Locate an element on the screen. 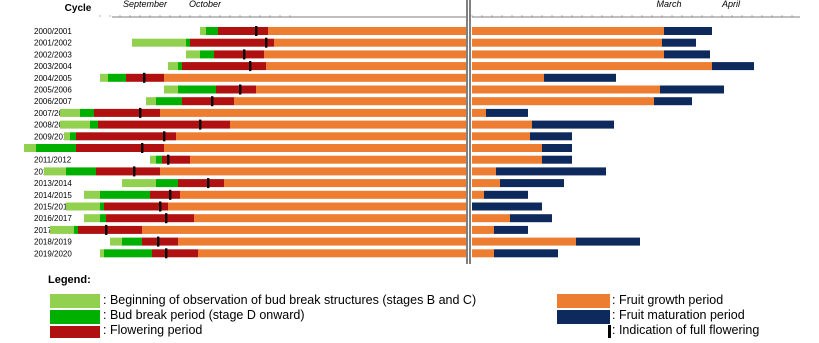  row-label-2015-2016: 2015/2016 is located at coordinates (53, 207).